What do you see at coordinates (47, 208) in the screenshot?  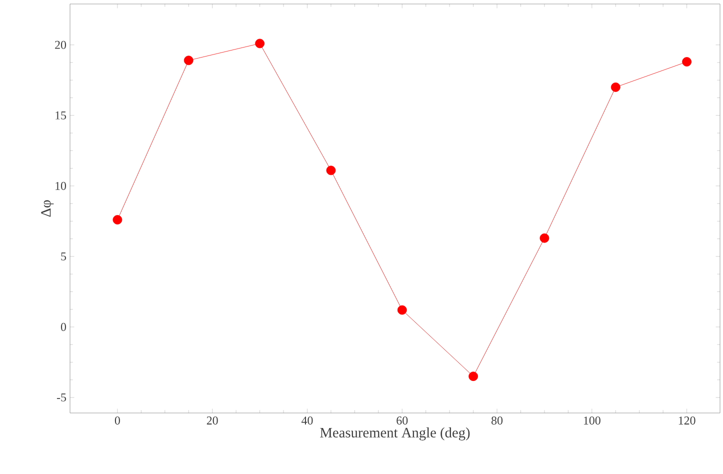 I see `y-axis-title: Δφ` at bounding box center [47, 208].